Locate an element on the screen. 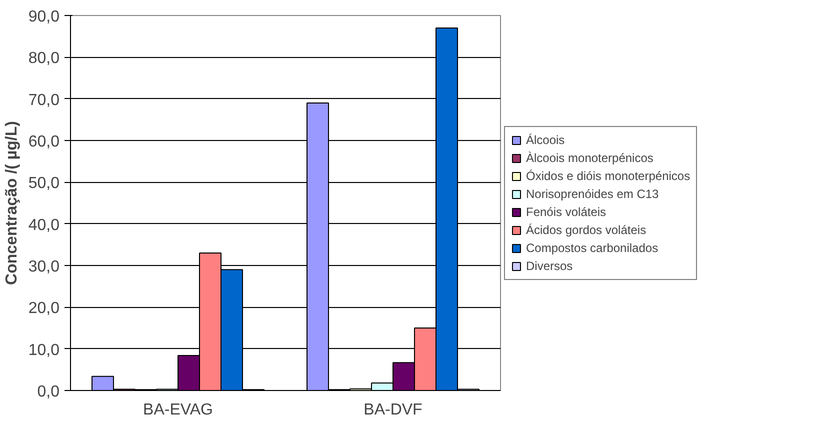  y-tick-label: 60,0 is located at coordinates (44, 142).